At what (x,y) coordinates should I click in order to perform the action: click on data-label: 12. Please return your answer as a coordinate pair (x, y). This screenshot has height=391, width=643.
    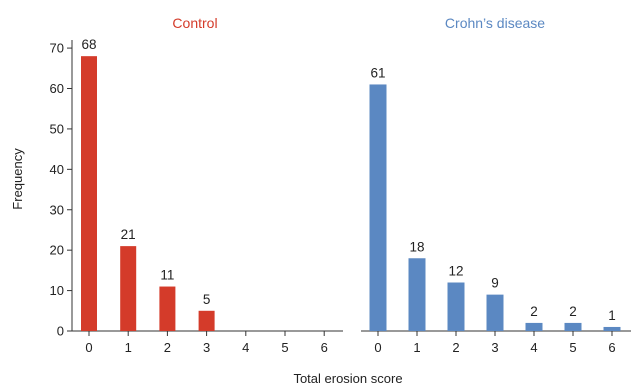
    Looking at the image, I should click on (455, 271).